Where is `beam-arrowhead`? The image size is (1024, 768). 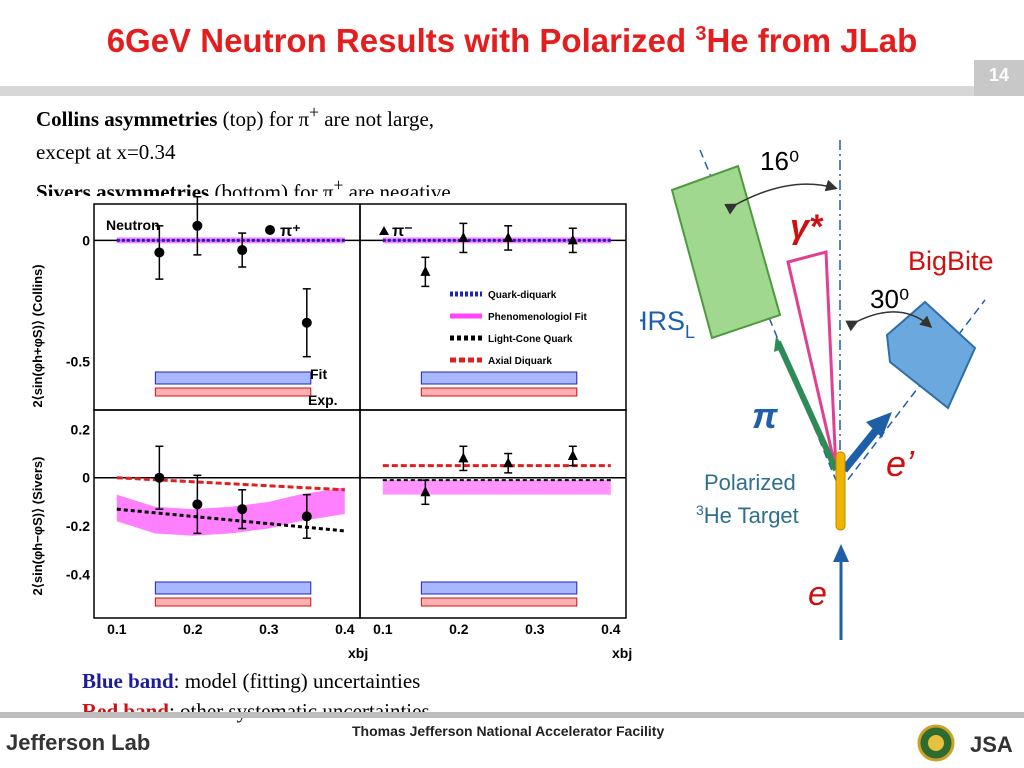
beam-arrowhead is located at coordinates (841, 553).